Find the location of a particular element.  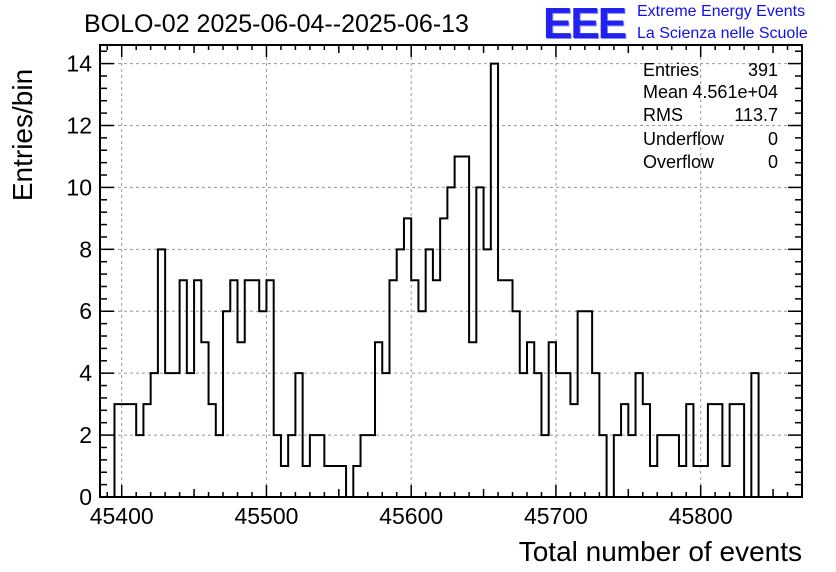

x-tick-label: 45700 is located at coordinates (556, 516).